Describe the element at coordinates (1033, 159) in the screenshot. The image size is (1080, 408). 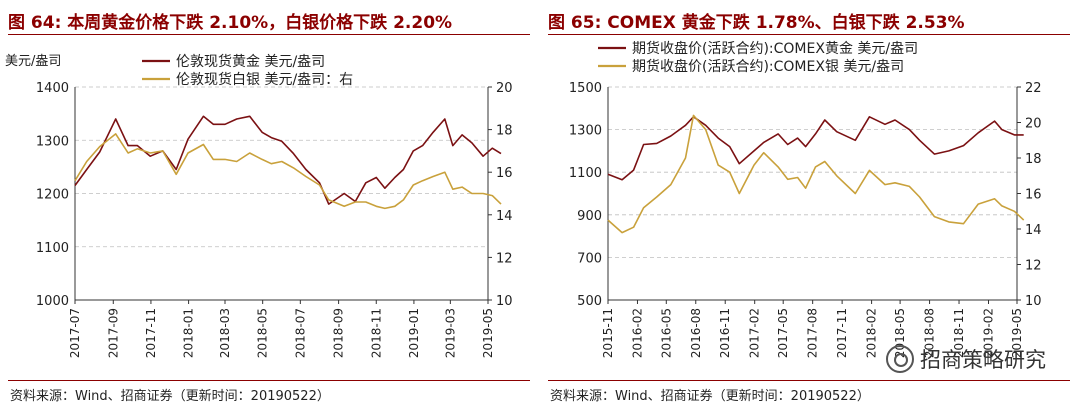
I see `right-yright-tick-label: 18` at that location.